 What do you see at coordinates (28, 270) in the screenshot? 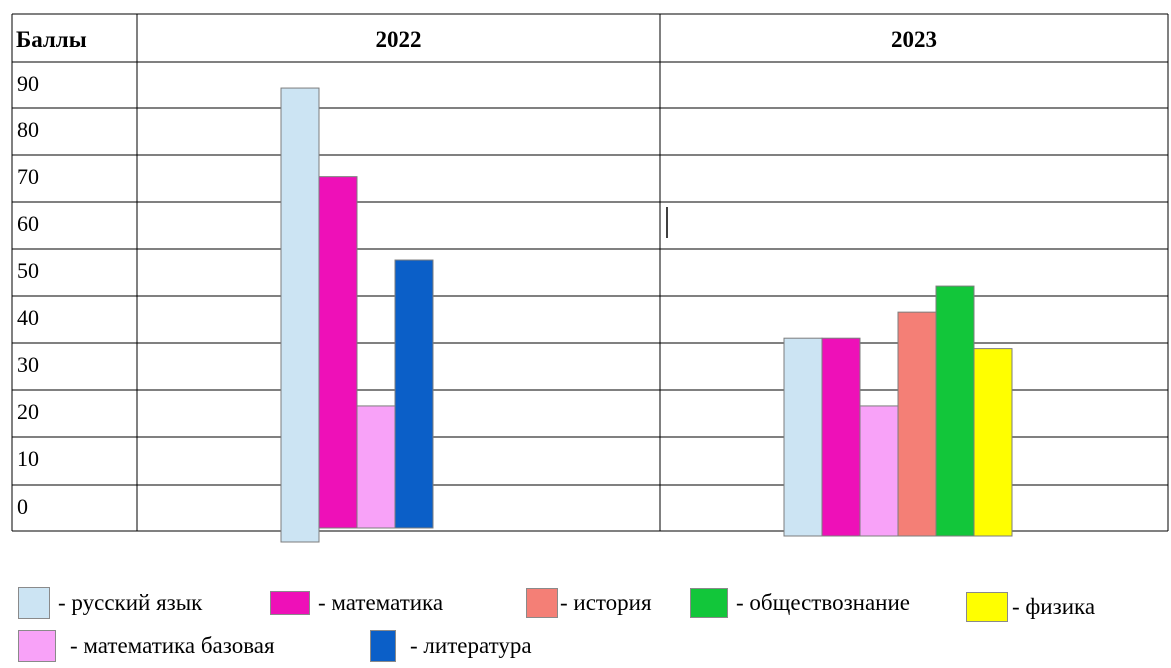
I see `y-tick-label: 50` at bounding box center [28, 270].